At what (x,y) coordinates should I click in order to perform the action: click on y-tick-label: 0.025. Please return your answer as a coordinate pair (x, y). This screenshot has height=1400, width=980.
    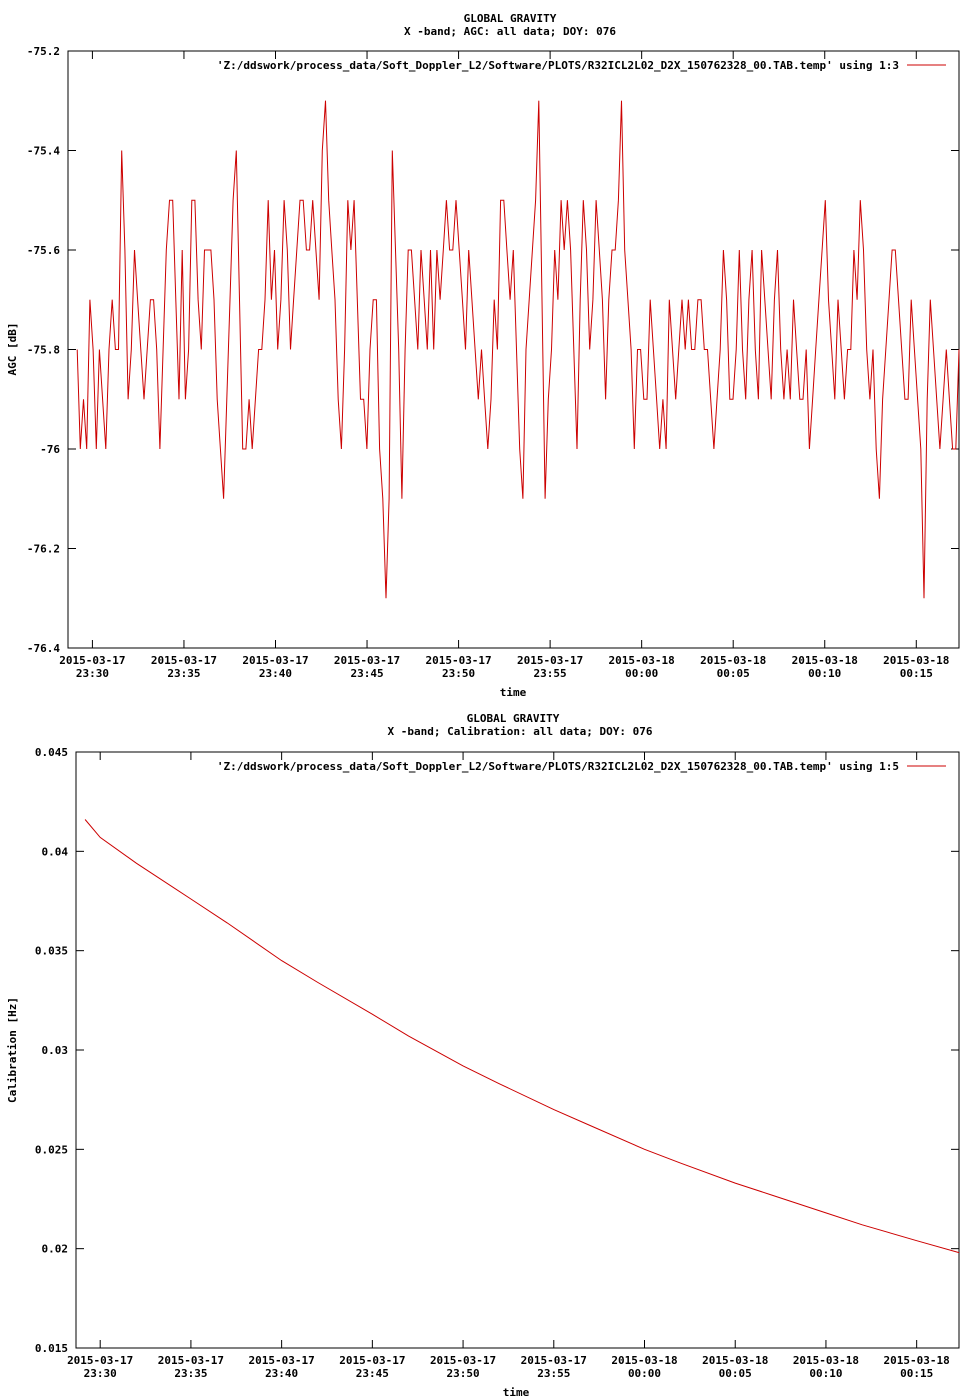
    Looking at the image, I should click on (51, 1149).